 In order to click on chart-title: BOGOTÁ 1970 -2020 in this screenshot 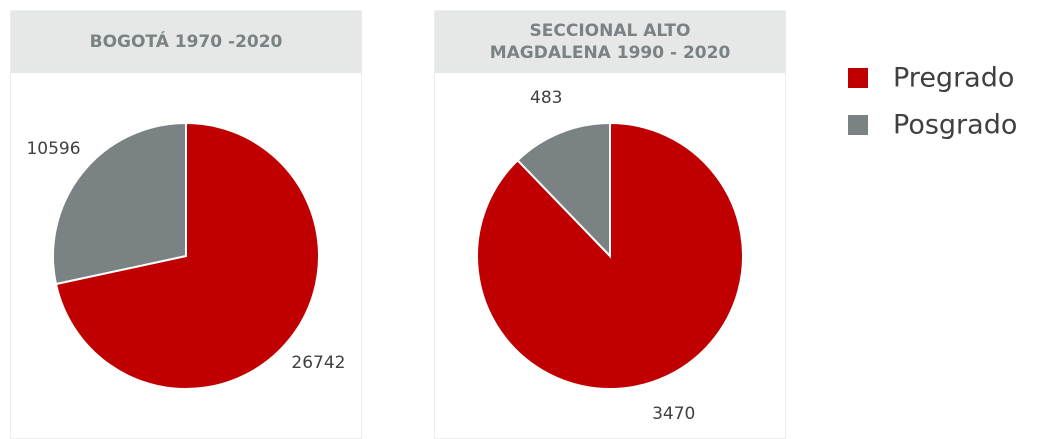, I will do `click(186, 42)`.